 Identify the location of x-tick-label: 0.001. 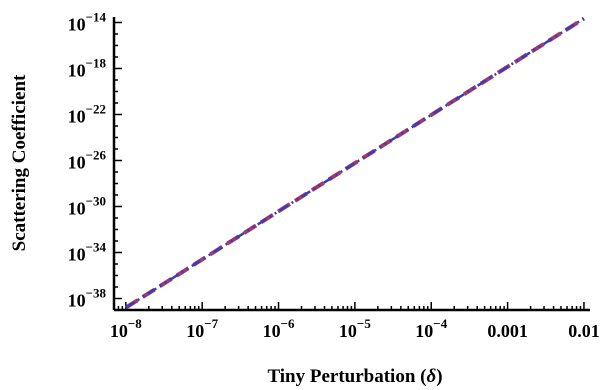
(507, 331).